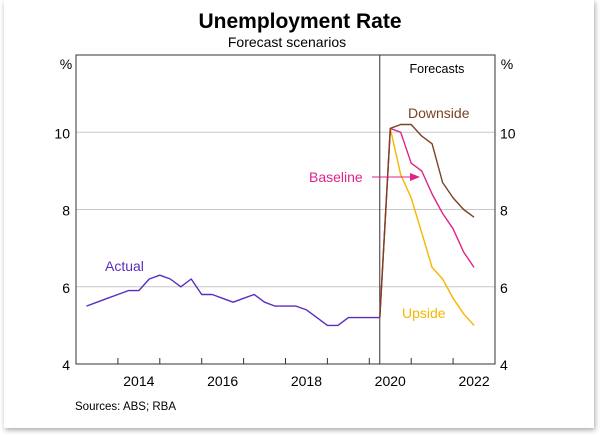  Describe the element at coordinates (508, 133) in the screenshot. I see `y-tick-label-right: 10` at that location.